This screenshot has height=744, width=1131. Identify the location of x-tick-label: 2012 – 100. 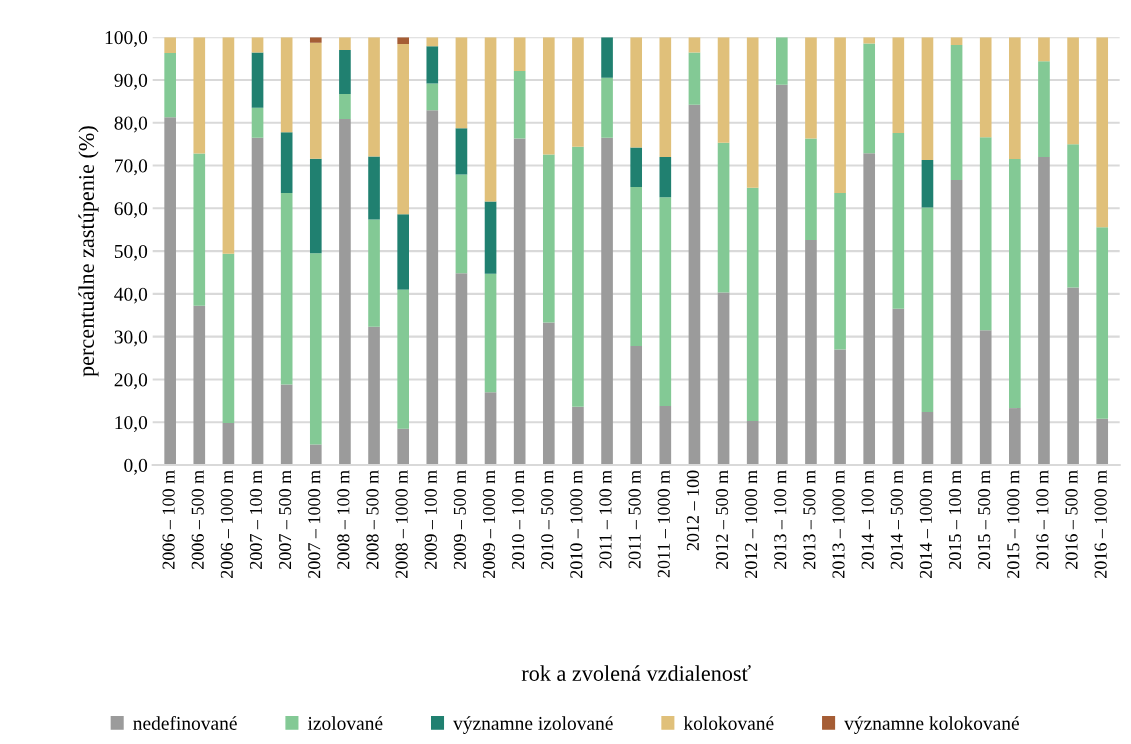
(692, 510).